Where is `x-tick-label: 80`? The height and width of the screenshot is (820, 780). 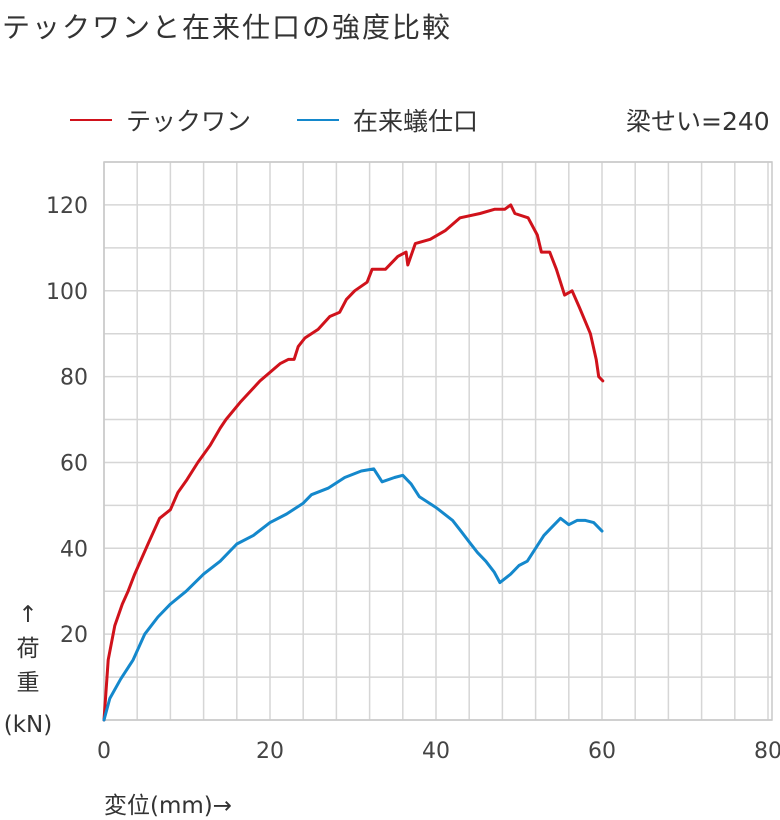
x-tick-label: 80 is located at coordinates (767, 751).